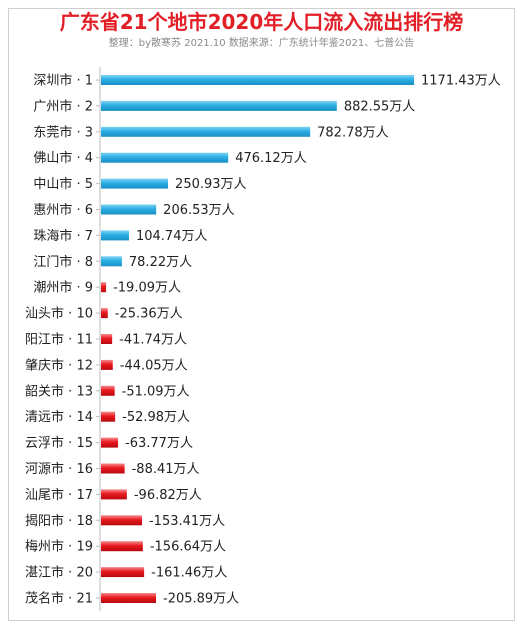 Image resolution: width=523 pixels, height=629 pixels. I want to click on category-label: 深圳市 · 1, so click(63, 81).